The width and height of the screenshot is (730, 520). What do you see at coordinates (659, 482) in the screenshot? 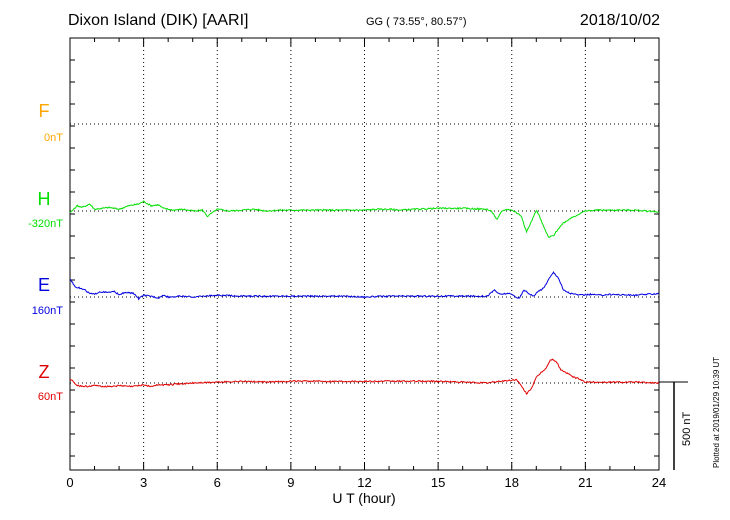
I see `x-tick-label: 24` at bounding box center [659, 482].